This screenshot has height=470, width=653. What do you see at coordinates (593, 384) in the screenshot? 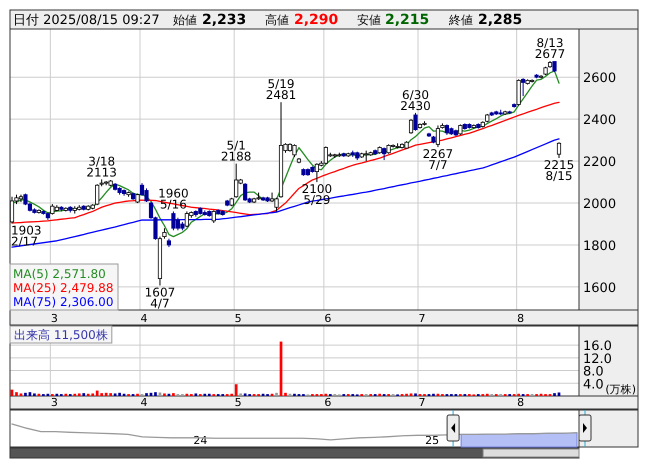
I see `y-tick-label: 4.0` at bounding box center [593, 384].